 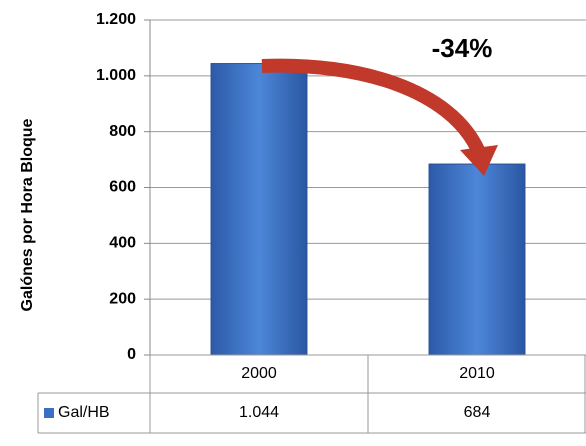 I want to click on x-tick-label: 2000, so click(x=259, y=373).